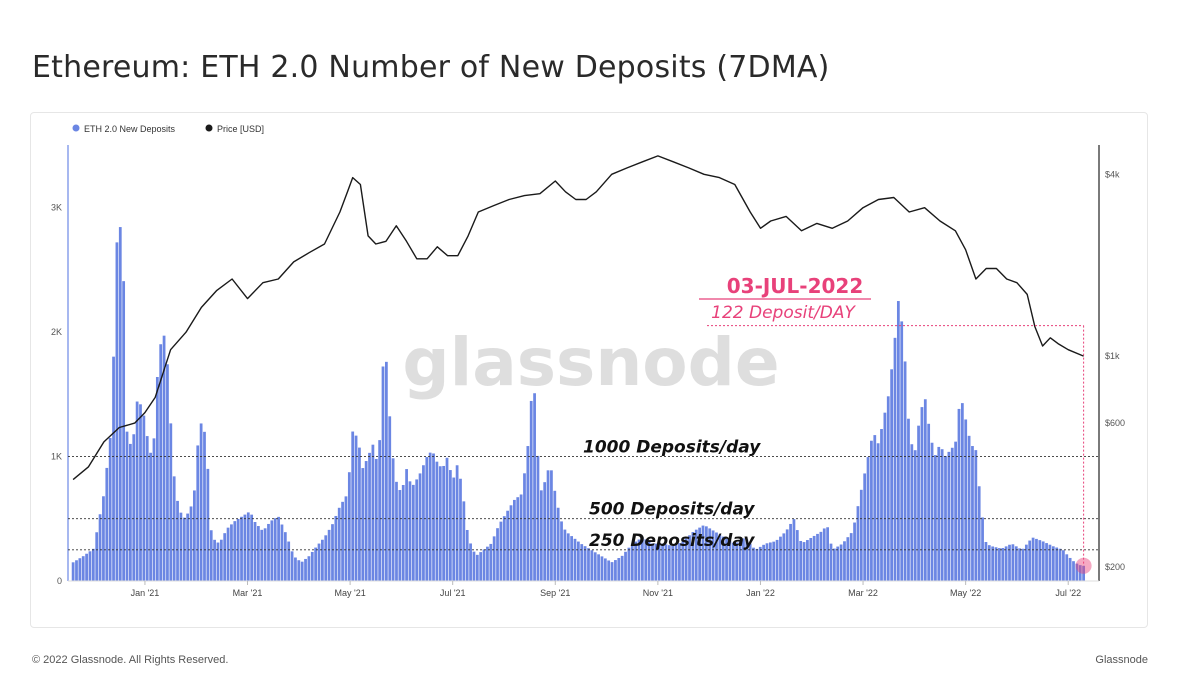 This screenshot has height=686, width=1186. Describe the element at coordinates (1083, 565) in the screenshot. I see `annotation-marker` at that location.